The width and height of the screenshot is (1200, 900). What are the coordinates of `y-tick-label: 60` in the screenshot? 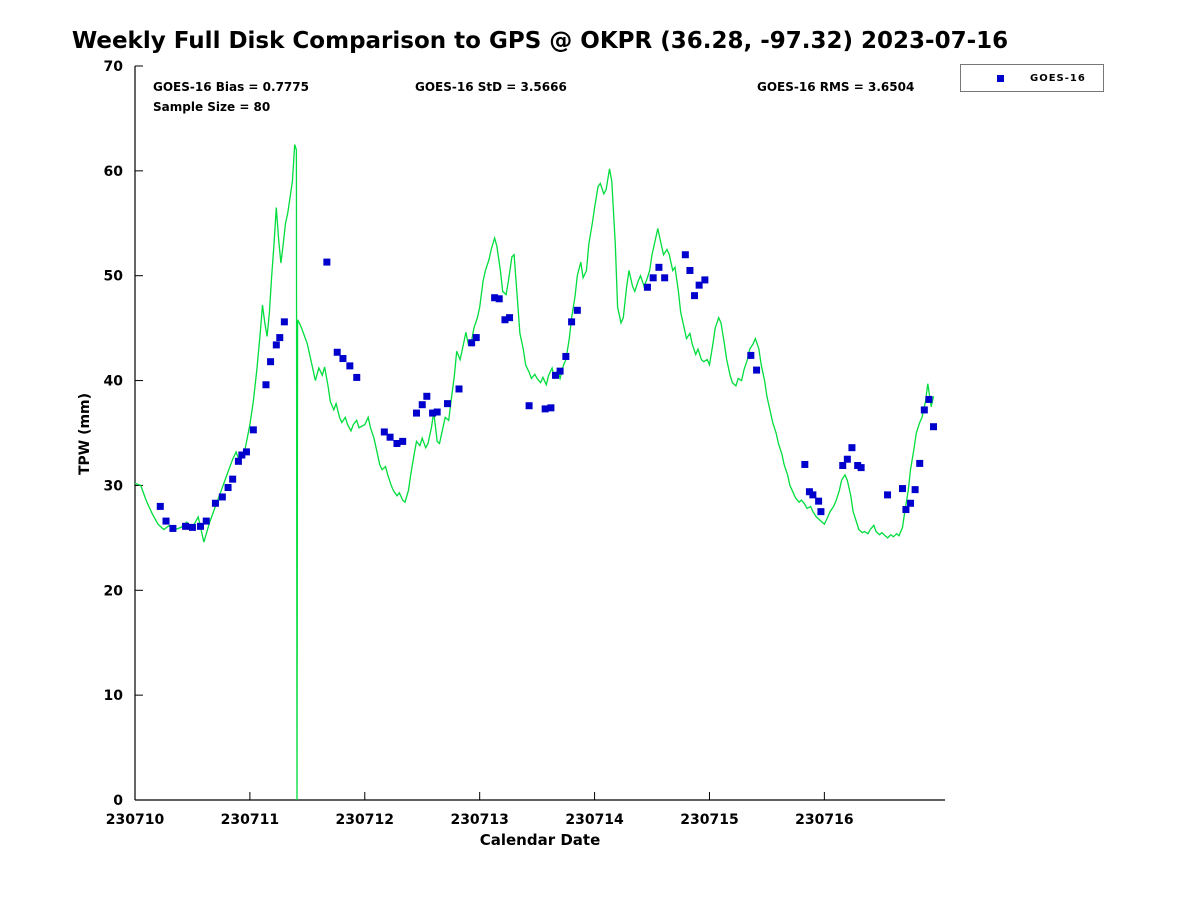 It's located at (114, 172).